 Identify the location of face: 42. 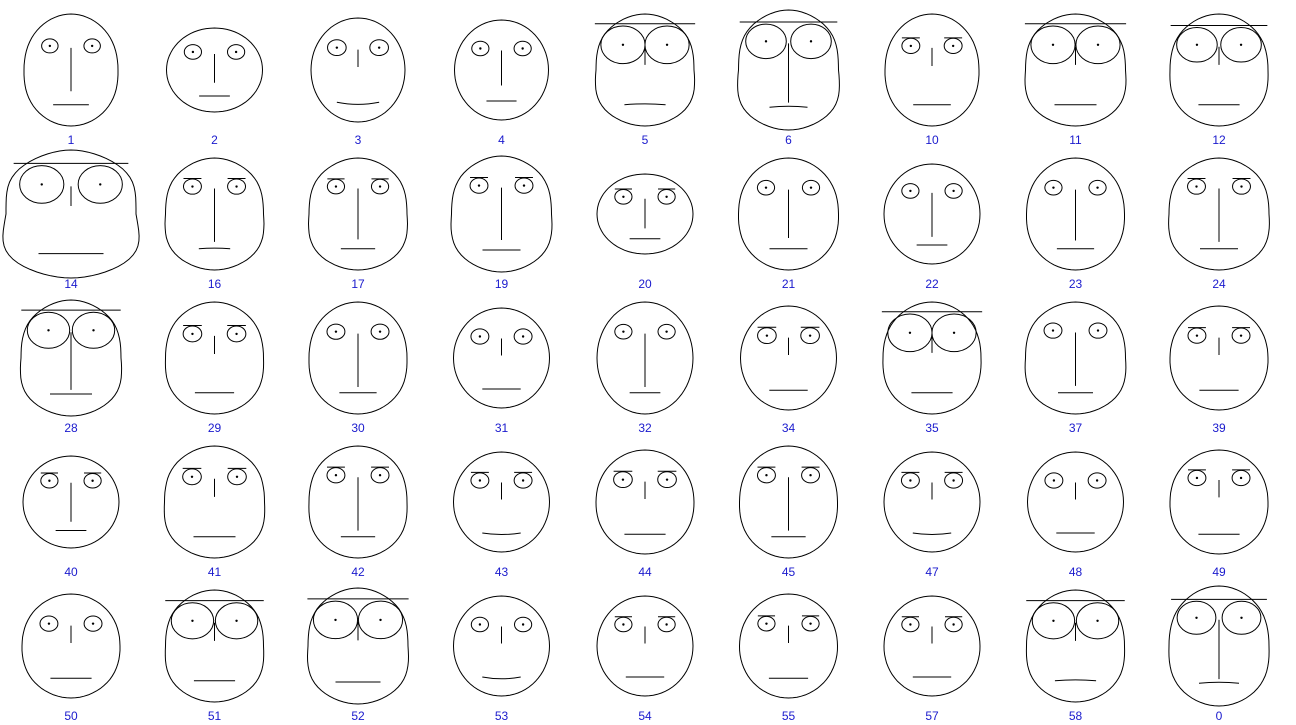
(358, 512).